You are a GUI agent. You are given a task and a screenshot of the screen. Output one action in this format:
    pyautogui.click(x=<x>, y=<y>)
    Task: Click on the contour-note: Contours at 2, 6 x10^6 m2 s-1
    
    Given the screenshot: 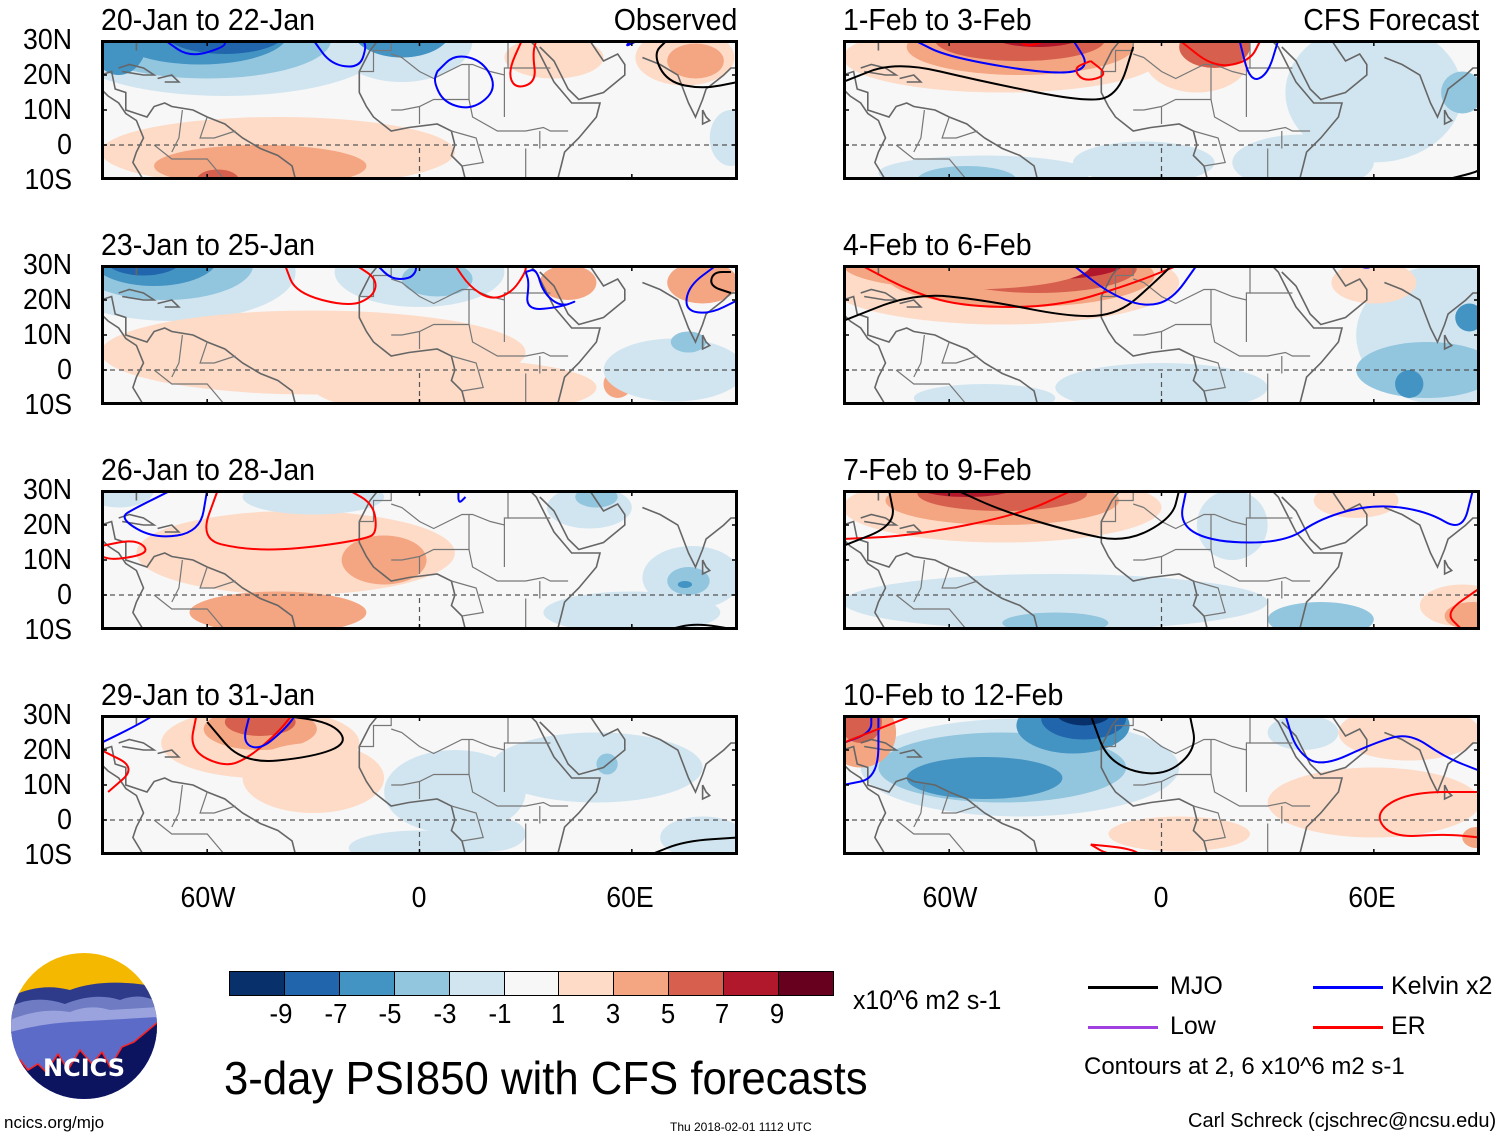 What is the action you would take?
    pyautogui.click(x=1244, y=1066)
    